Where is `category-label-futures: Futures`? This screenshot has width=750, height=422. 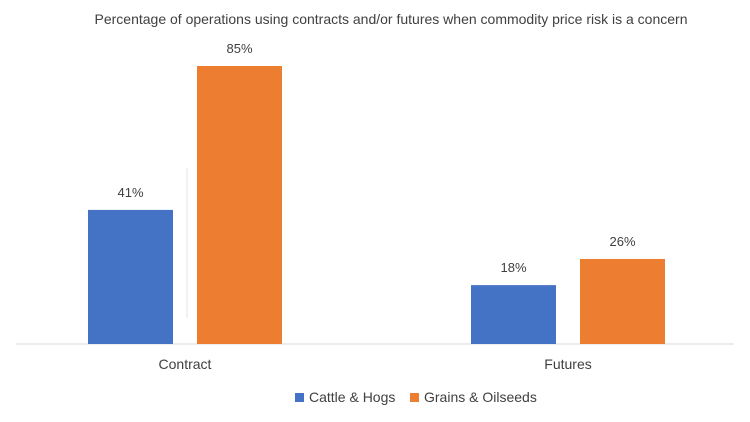 category-label-futures: Futures is located at coordinates (567, 364).